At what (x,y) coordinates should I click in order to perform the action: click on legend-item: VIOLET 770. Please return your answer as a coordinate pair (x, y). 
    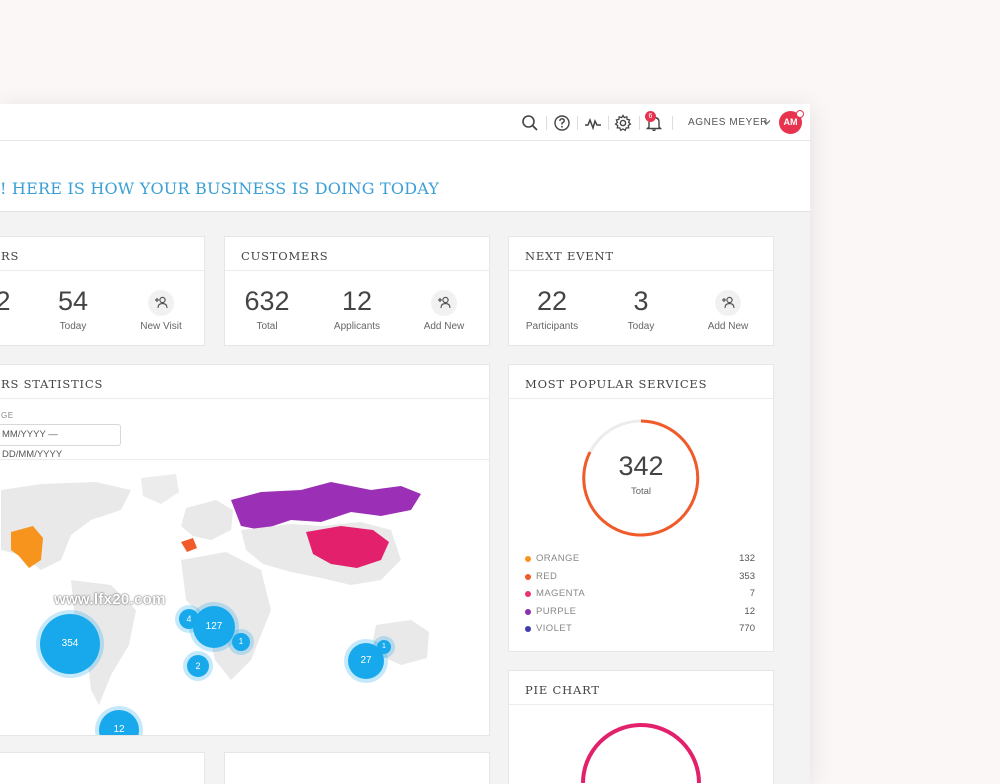
    Looking at the image, I should click on (639, 630).